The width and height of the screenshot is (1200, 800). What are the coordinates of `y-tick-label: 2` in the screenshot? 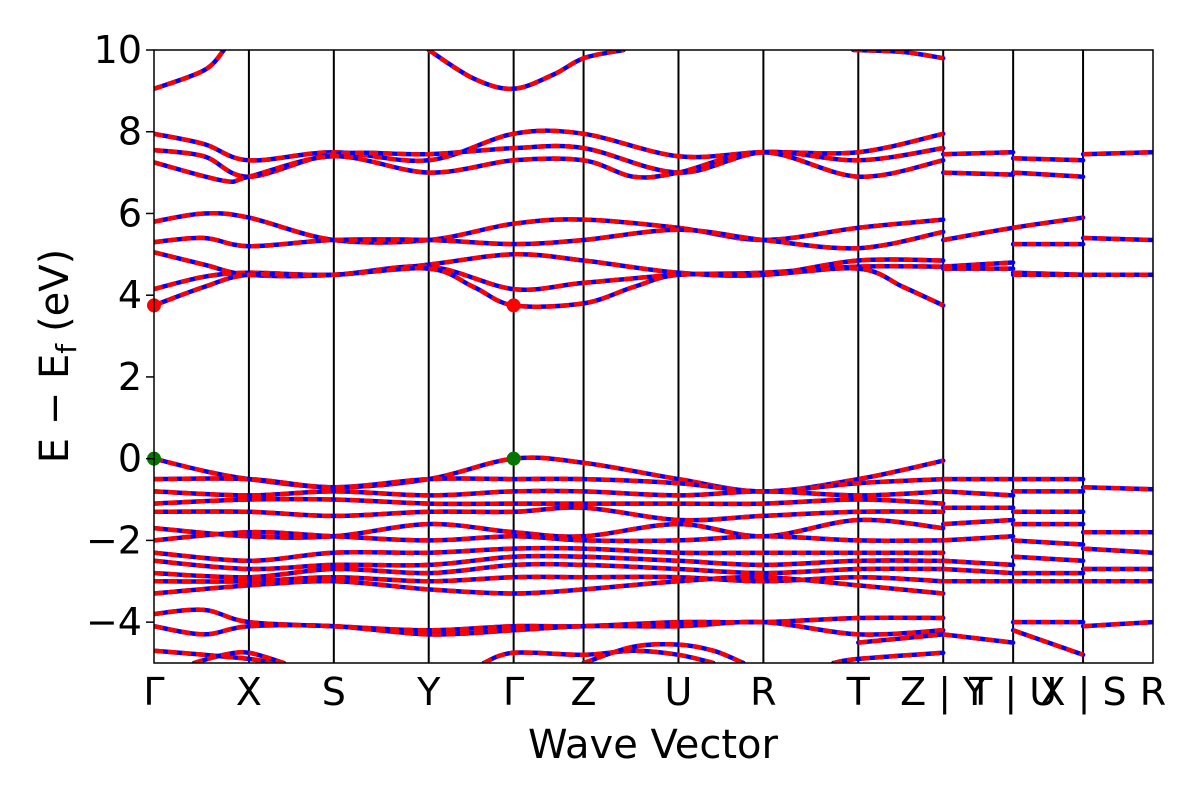 It's located at (130, 377).